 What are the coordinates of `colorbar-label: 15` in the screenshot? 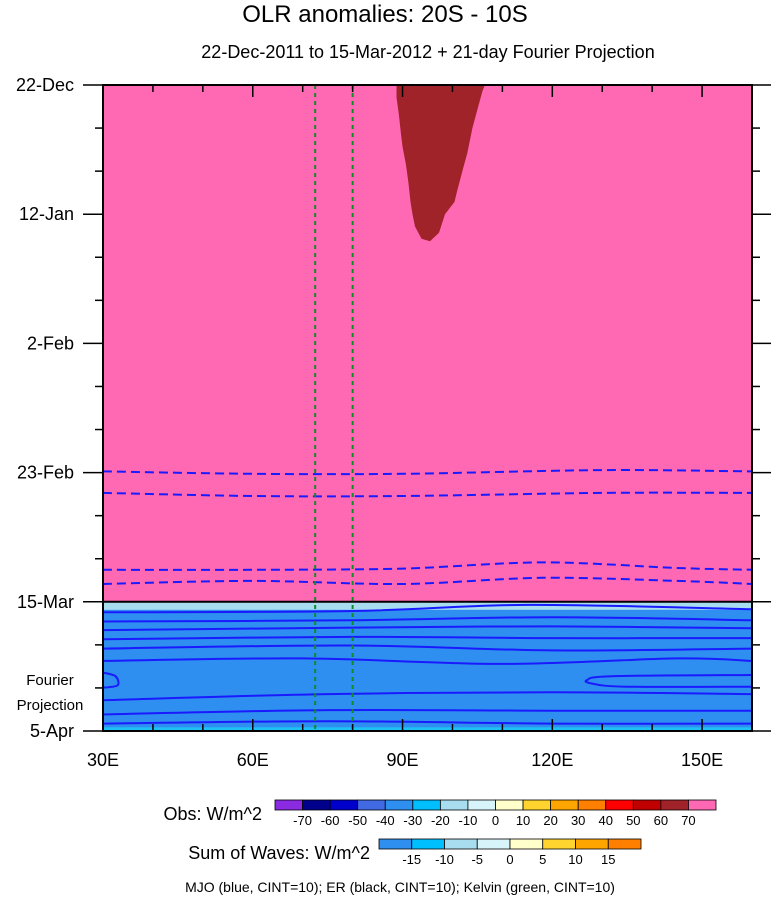 It's located at (608, 859).